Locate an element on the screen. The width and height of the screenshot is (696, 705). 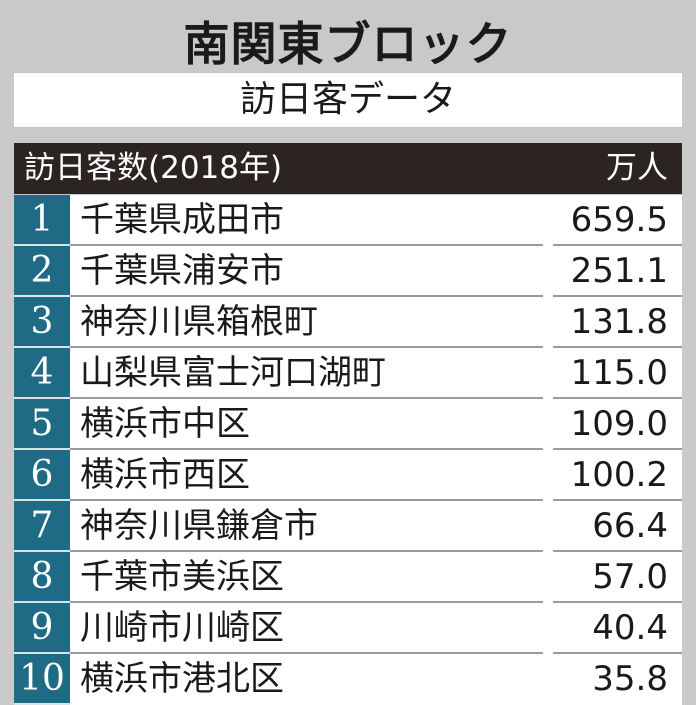
visitor-value: 40.4 is located at coordinates (630, 628).